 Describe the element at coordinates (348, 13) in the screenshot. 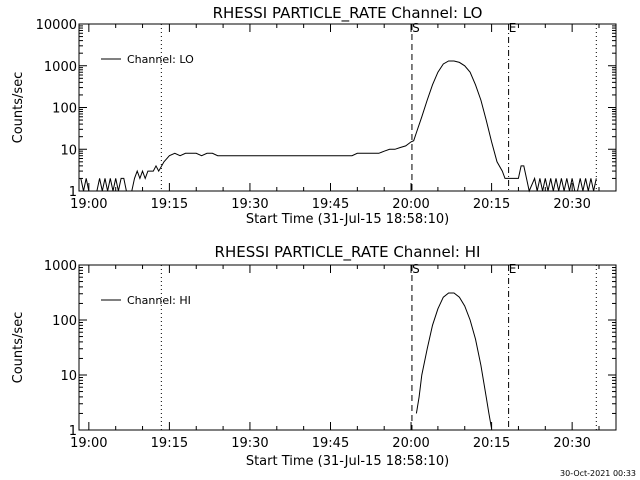

I see `chart-title: RHESSI PARTICLE_RATE Channel: LO` at that location.